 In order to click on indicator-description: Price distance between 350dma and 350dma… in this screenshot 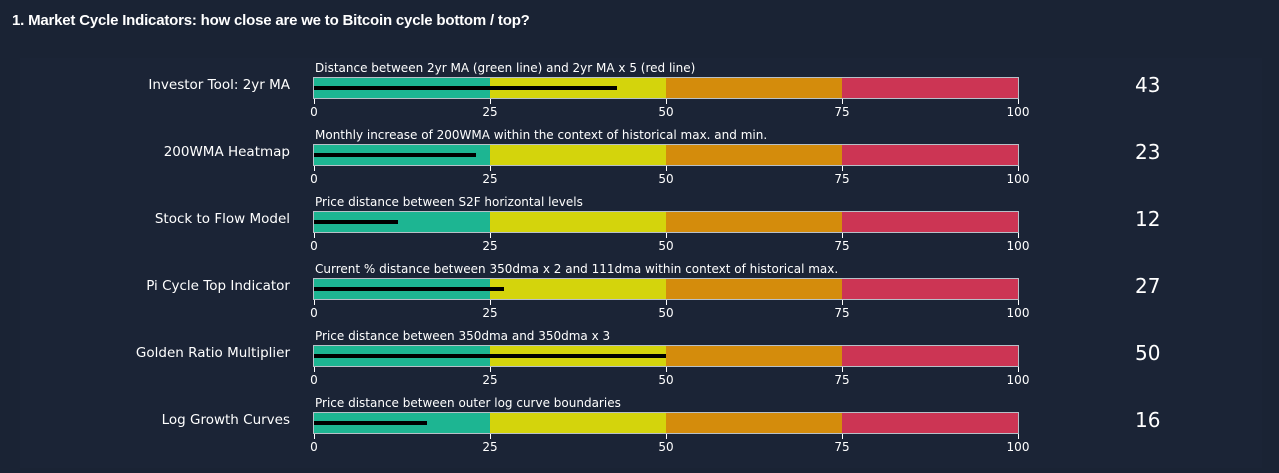, I will do `click(463, 336)`.